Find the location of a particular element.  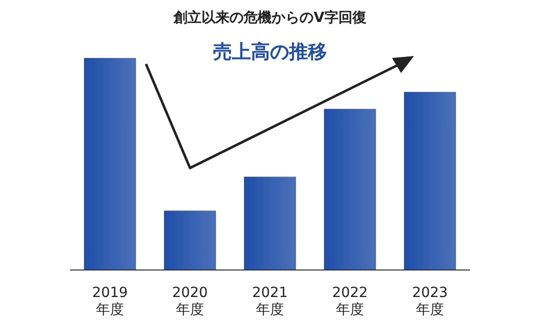

x-tick-label: 2020 年度 is located at coordinates (190, 301).